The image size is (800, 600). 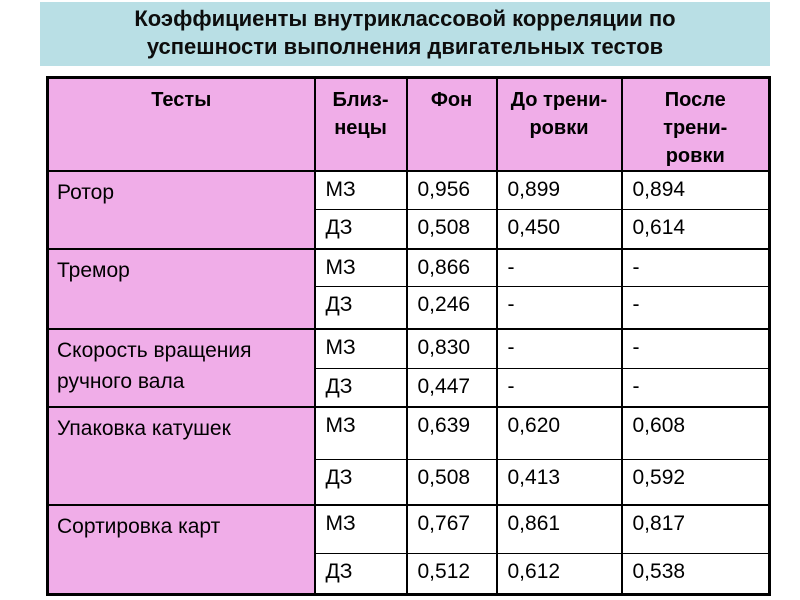 I want to click on table-row: ДЗ 0,447 - -, so click(x=409, y=388).